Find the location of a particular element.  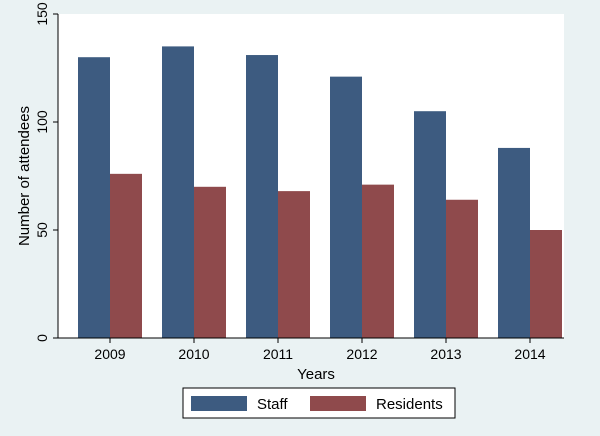

legend: Staff Residents is located at coordinates (319, 403).